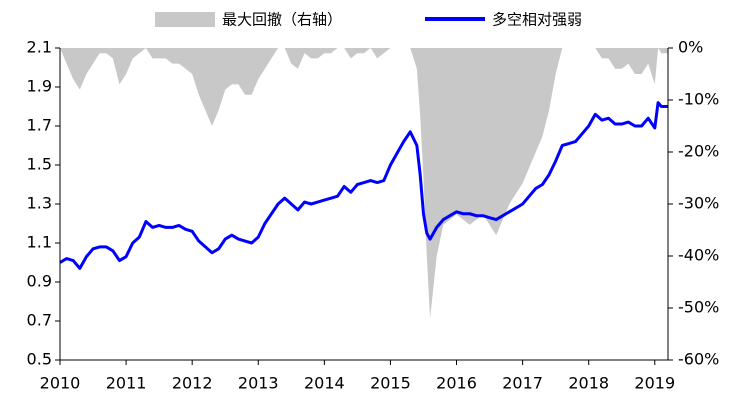 The height and width of the screenshot is (405, 750). I want to click on x-tick-label: 2018, so click(588, 383).